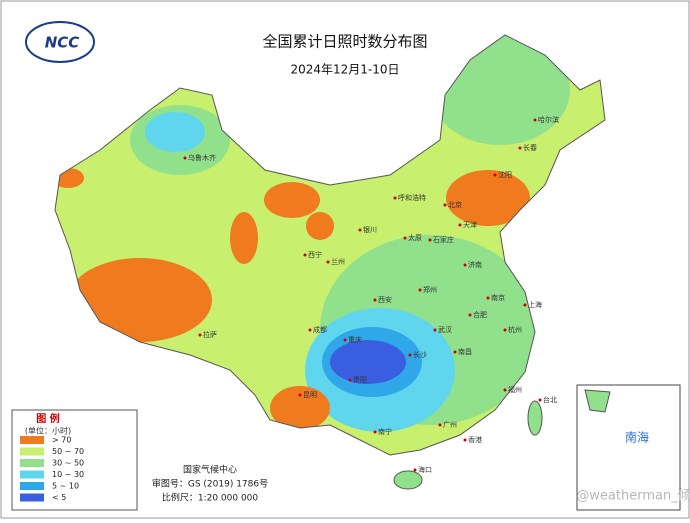 Image resolution: width=690 pixels, height=523 pixels. Describe the element at coordinates (65, 486) in the screenshot. I see `legend-label: 5 ~ 10` at that location.